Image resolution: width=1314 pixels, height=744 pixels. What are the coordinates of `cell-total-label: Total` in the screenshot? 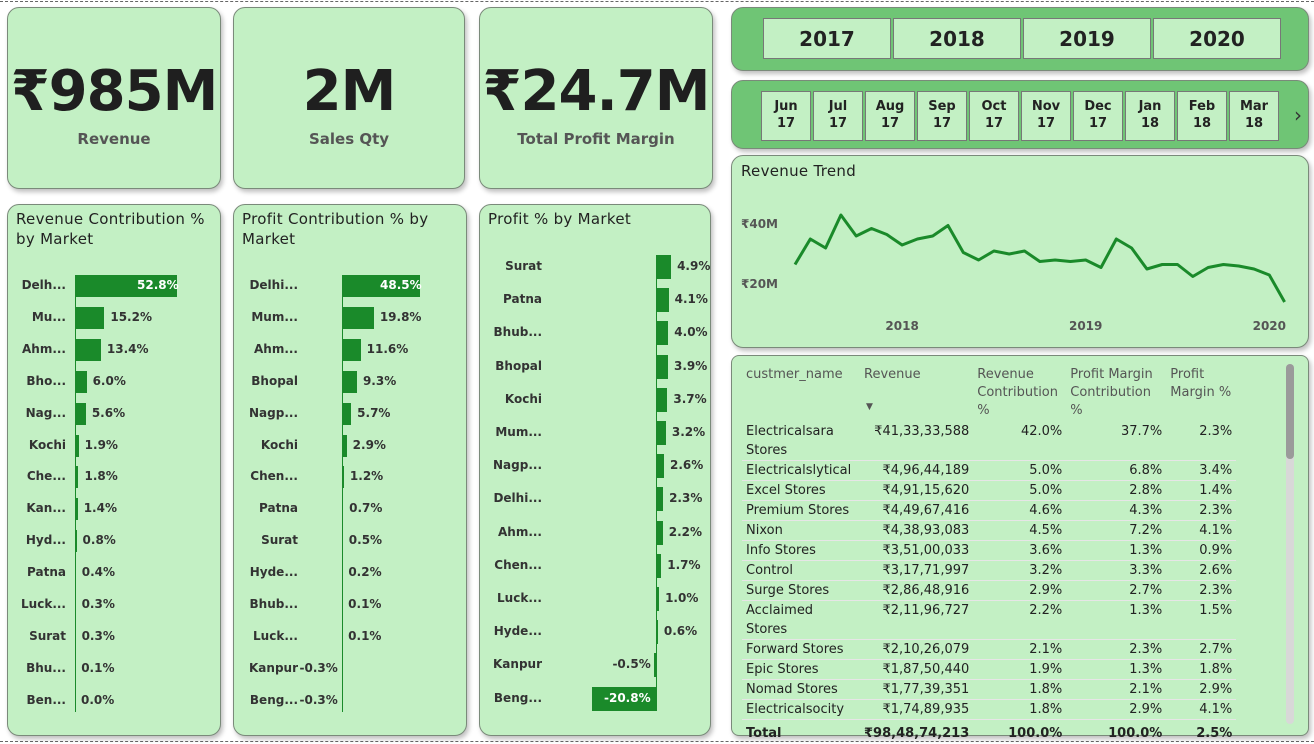 It's located at (801, 731).